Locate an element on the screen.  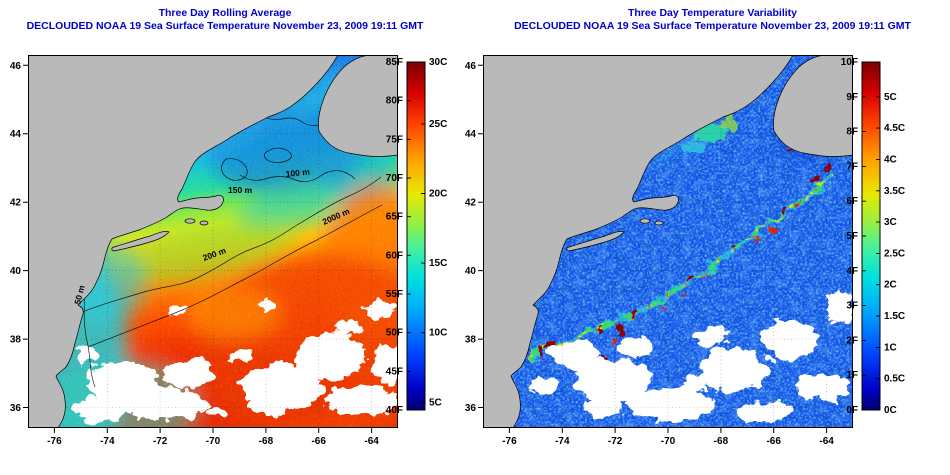
contour-label-50m: 50 m is located at coordinates (79, 295).